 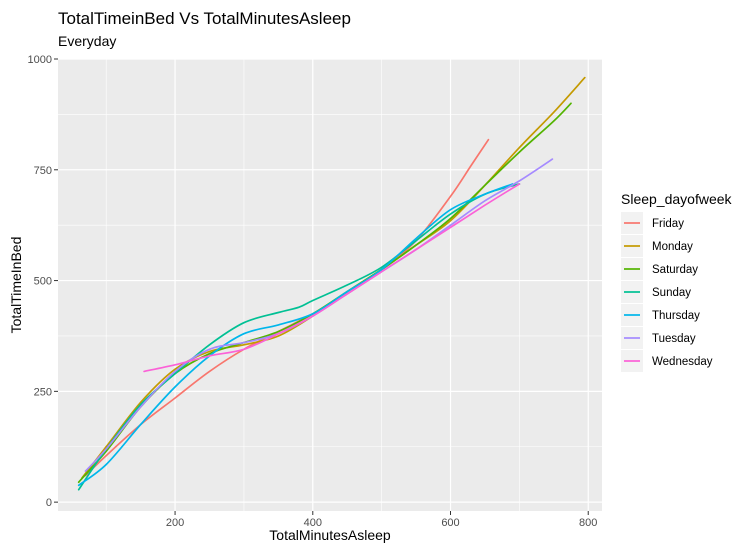 I want to click on y-tick-label: 0, so click(x=49, y=503).